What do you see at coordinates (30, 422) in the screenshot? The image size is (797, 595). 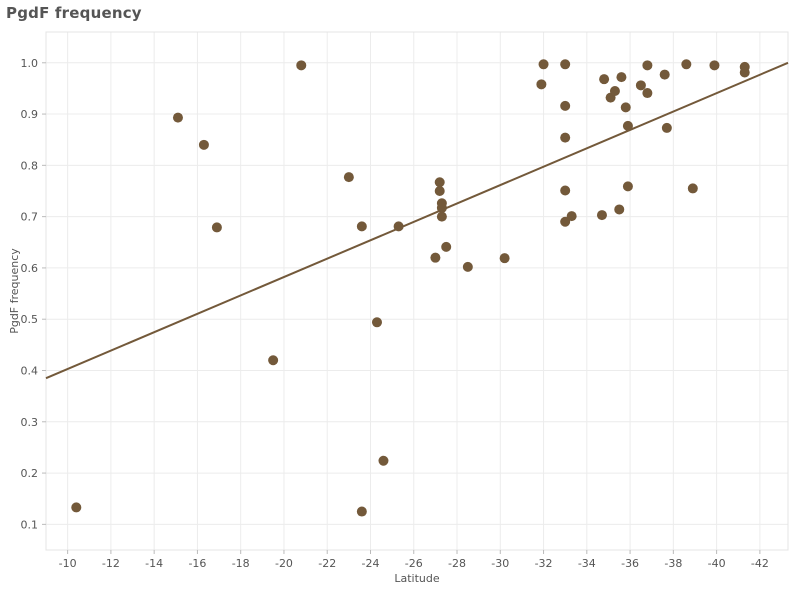 I see `y-tick-label: 0.3` at bounding box center [30, 422].